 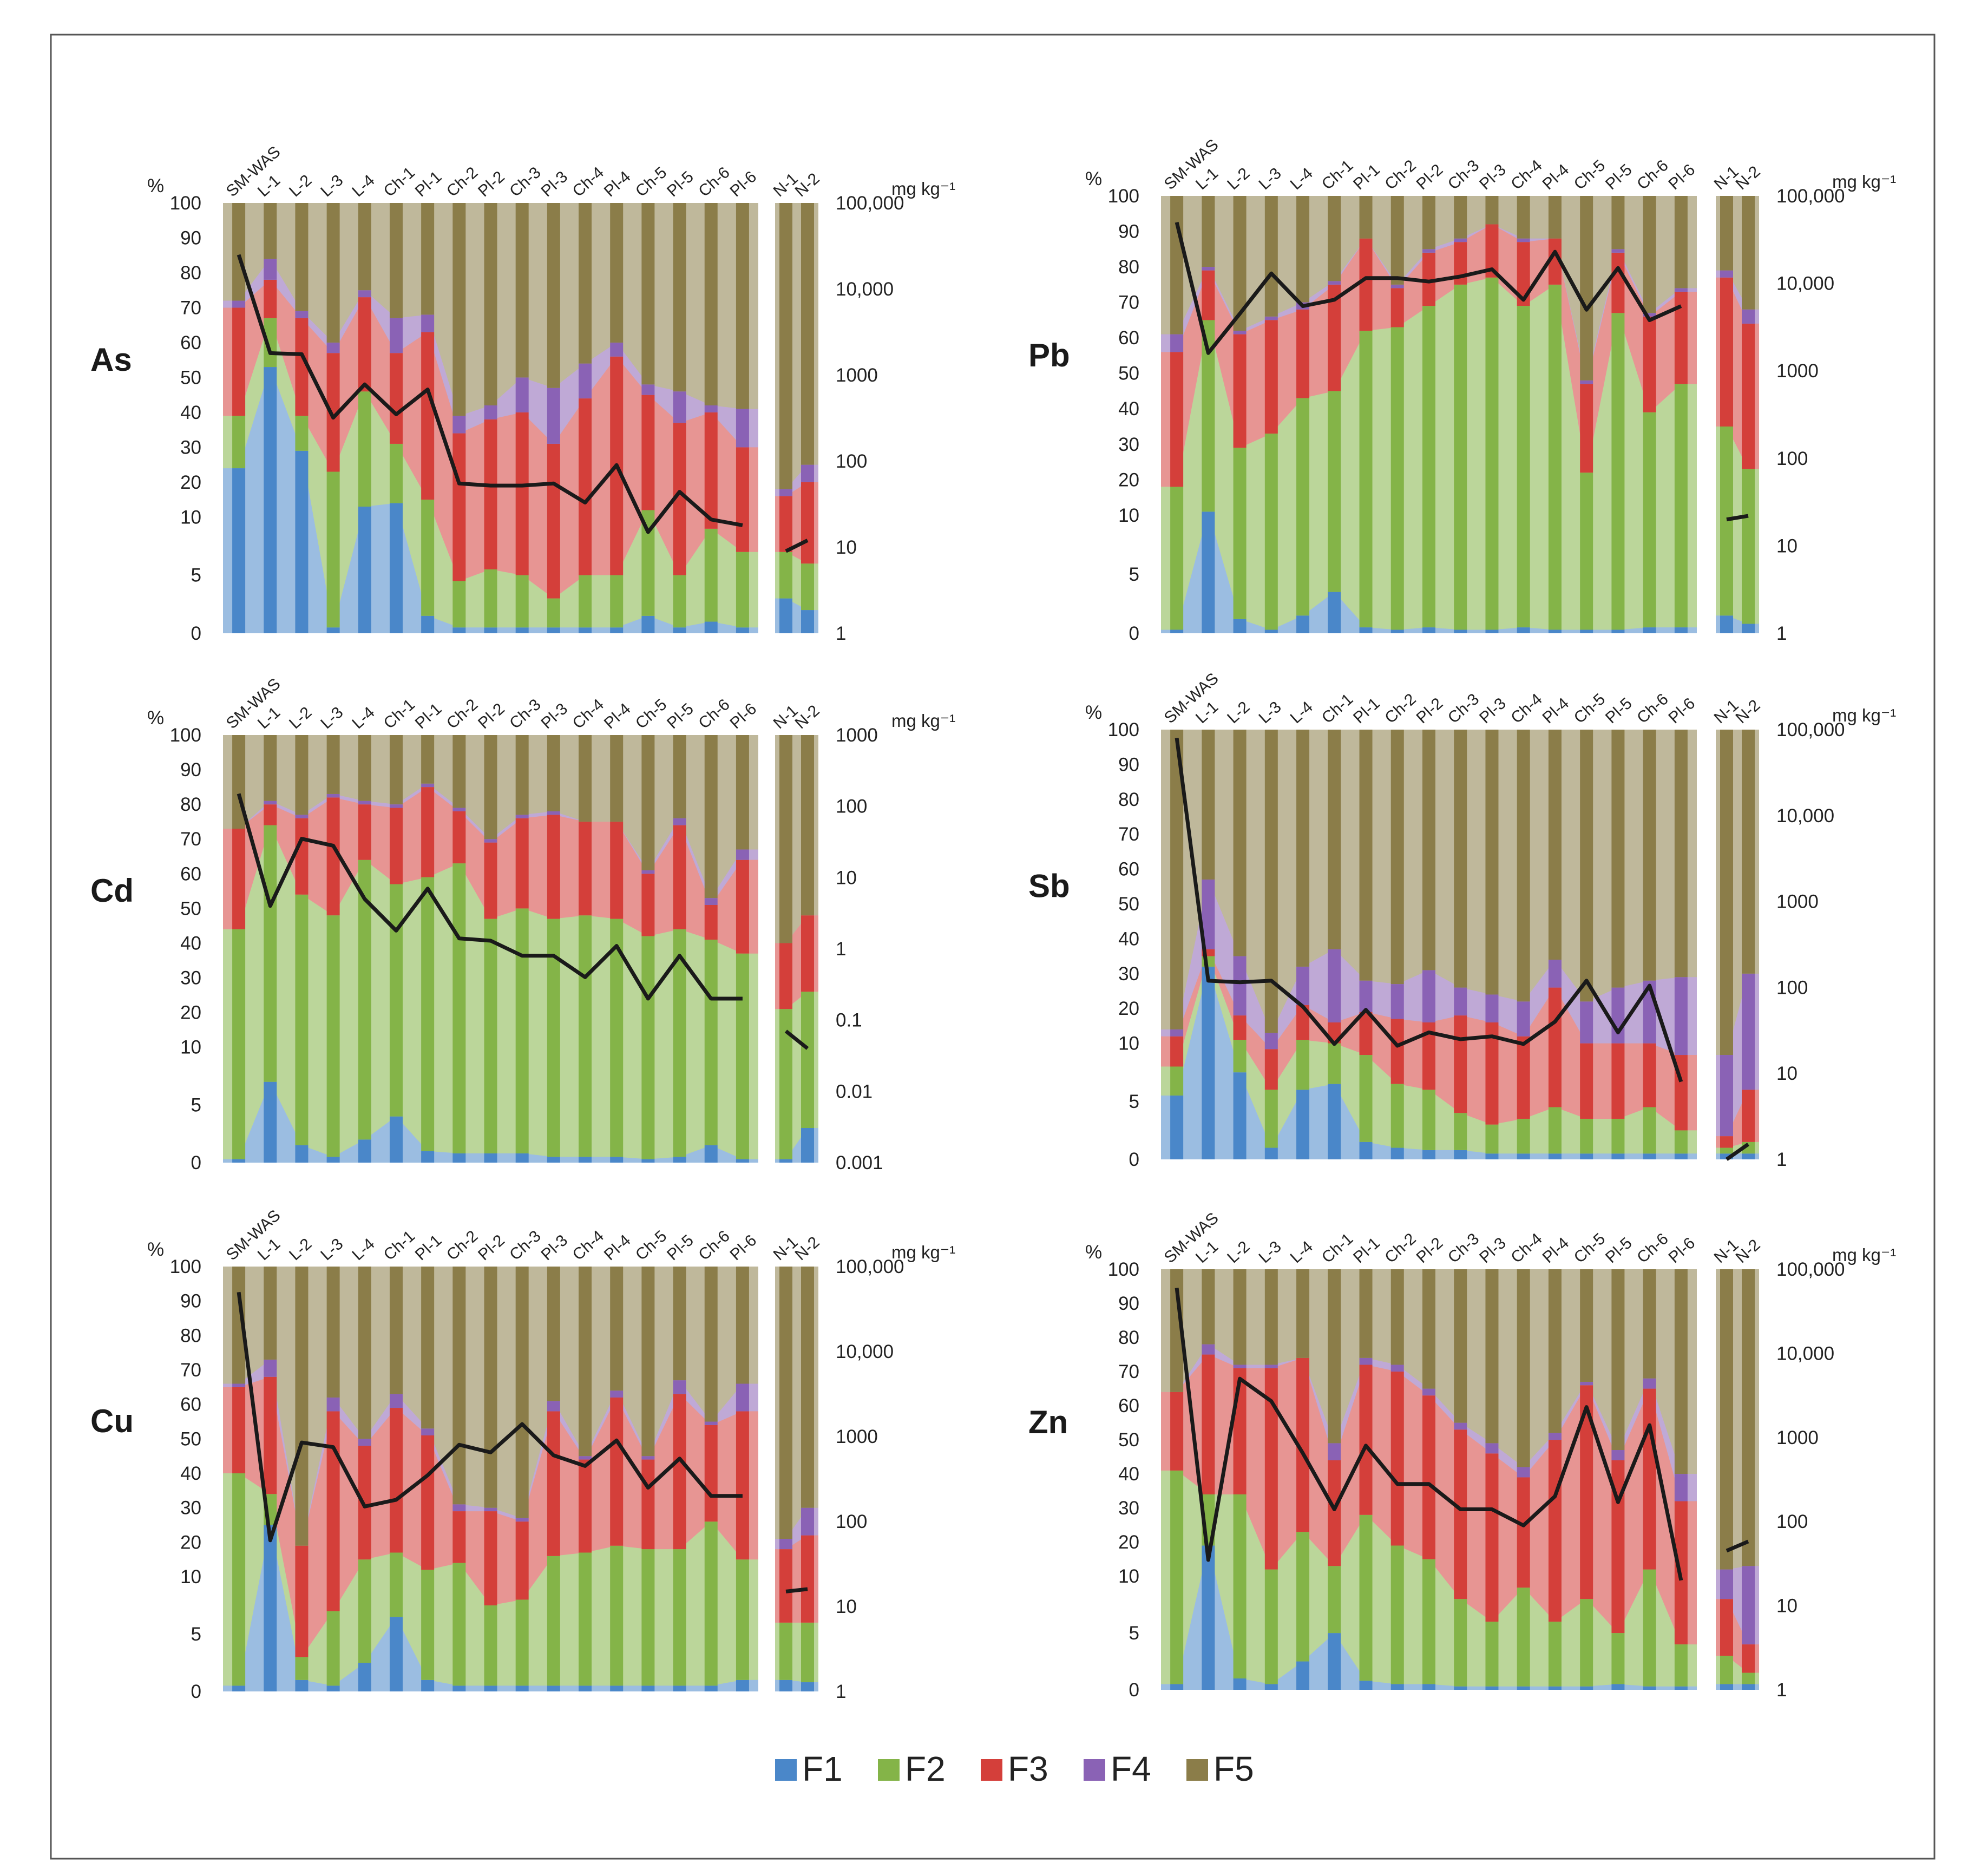 What do you see at coordinates (714, 1245) in the screenshot?
I see `category-label: Ch-6` at bounding box center [714, 1245].